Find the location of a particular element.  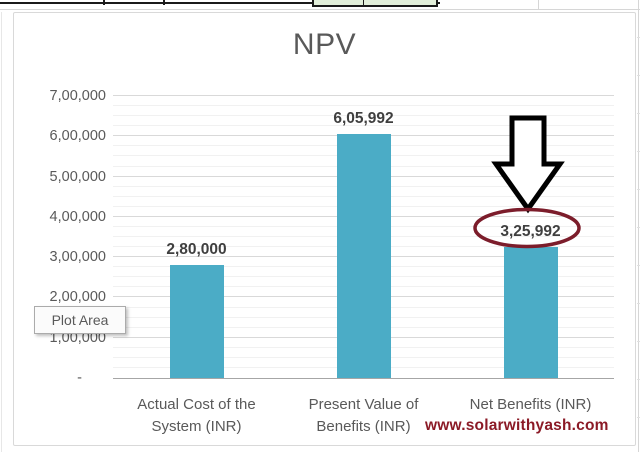

row-gridline-top is located at coordinates (320, 9).